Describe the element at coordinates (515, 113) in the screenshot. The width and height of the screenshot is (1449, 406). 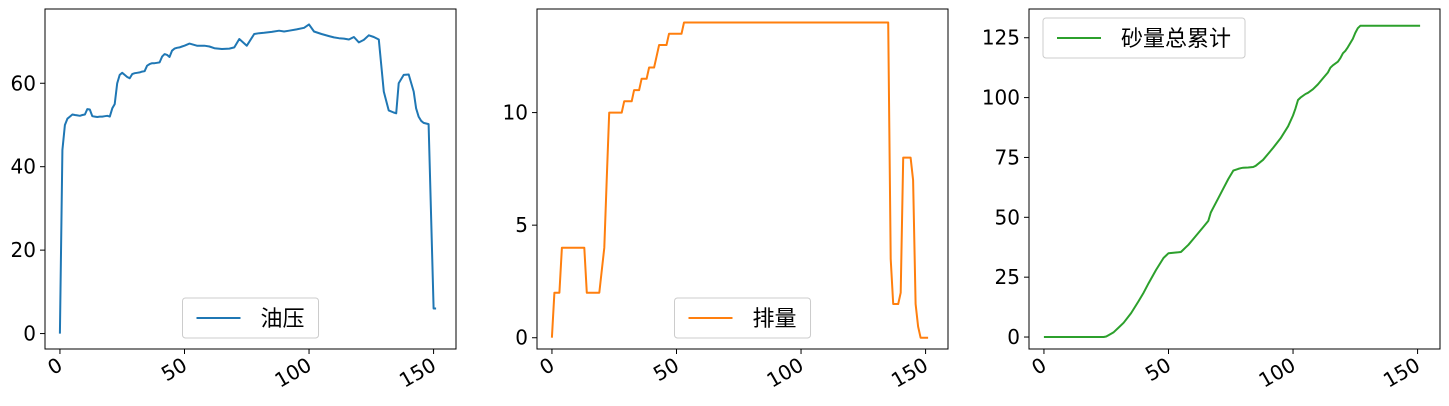
I see `y-tick-label: 10` at that location.